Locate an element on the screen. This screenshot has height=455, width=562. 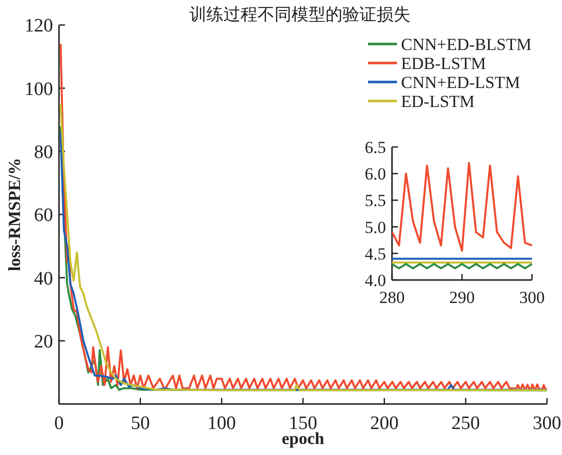
y-tick-label: 5.5 is located at coordinates (375, 200).